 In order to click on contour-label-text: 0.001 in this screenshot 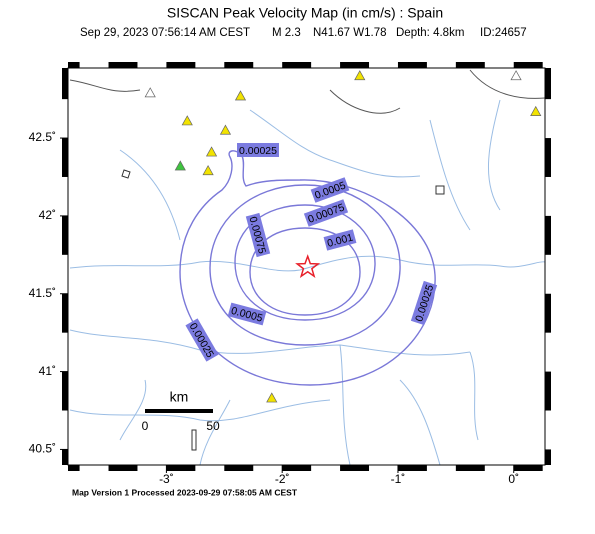, I will do `click(340, 241)`.